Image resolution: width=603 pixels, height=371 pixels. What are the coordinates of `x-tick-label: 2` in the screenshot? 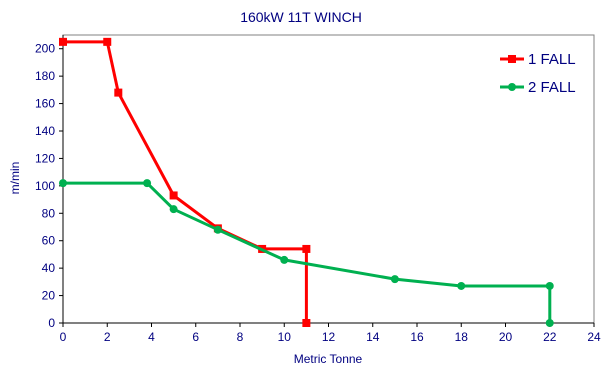 It's located at (107, 337).